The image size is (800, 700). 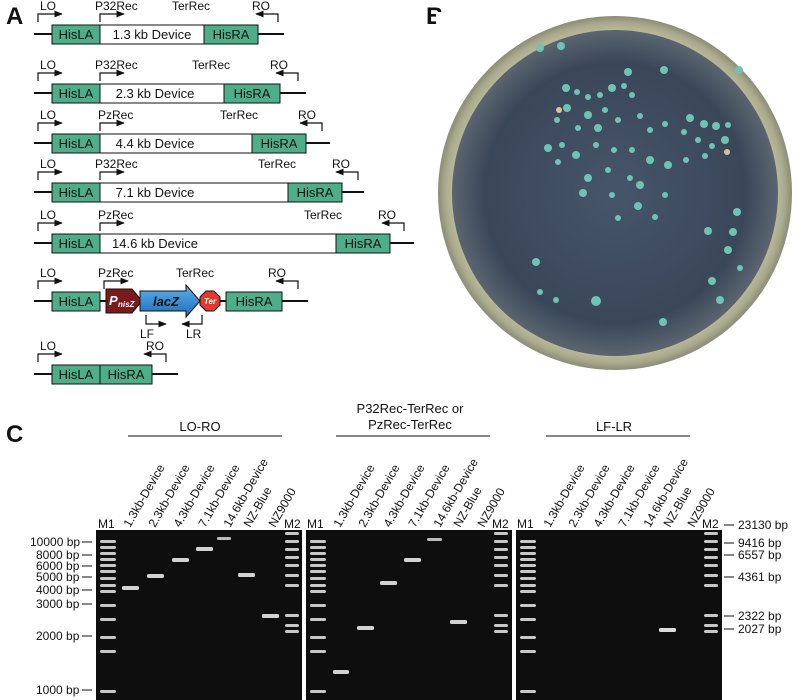 What do you see at coordinates (58, 690) in the screenshot?
I see `ladder-label: 1000 bp` at bounding box center [58, 690].